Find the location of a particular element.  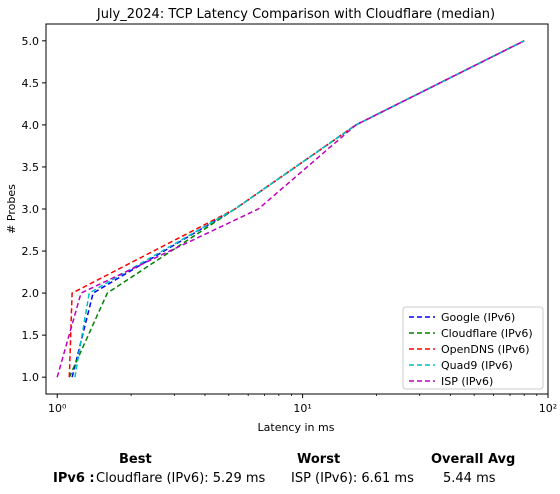

y-tick-label: 2.5 is located at coordinates (31, 251).